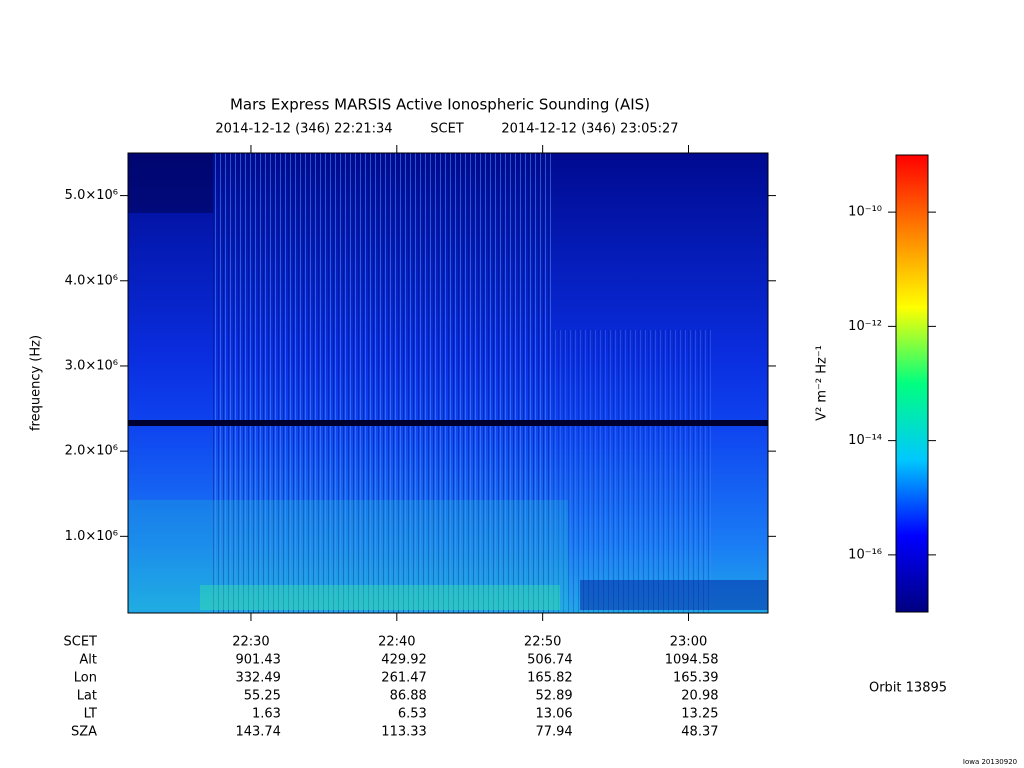  I want to click on ephemeris-value: 13.25, so click(699, 714).